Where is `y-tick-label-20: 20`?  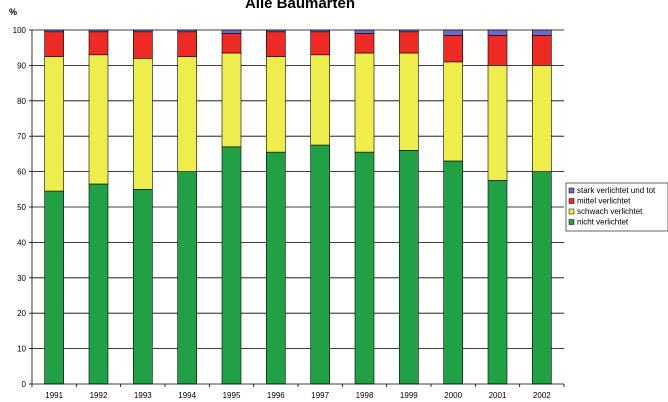 y-tick-label-20: 20 is located at coordinates (21, 313).